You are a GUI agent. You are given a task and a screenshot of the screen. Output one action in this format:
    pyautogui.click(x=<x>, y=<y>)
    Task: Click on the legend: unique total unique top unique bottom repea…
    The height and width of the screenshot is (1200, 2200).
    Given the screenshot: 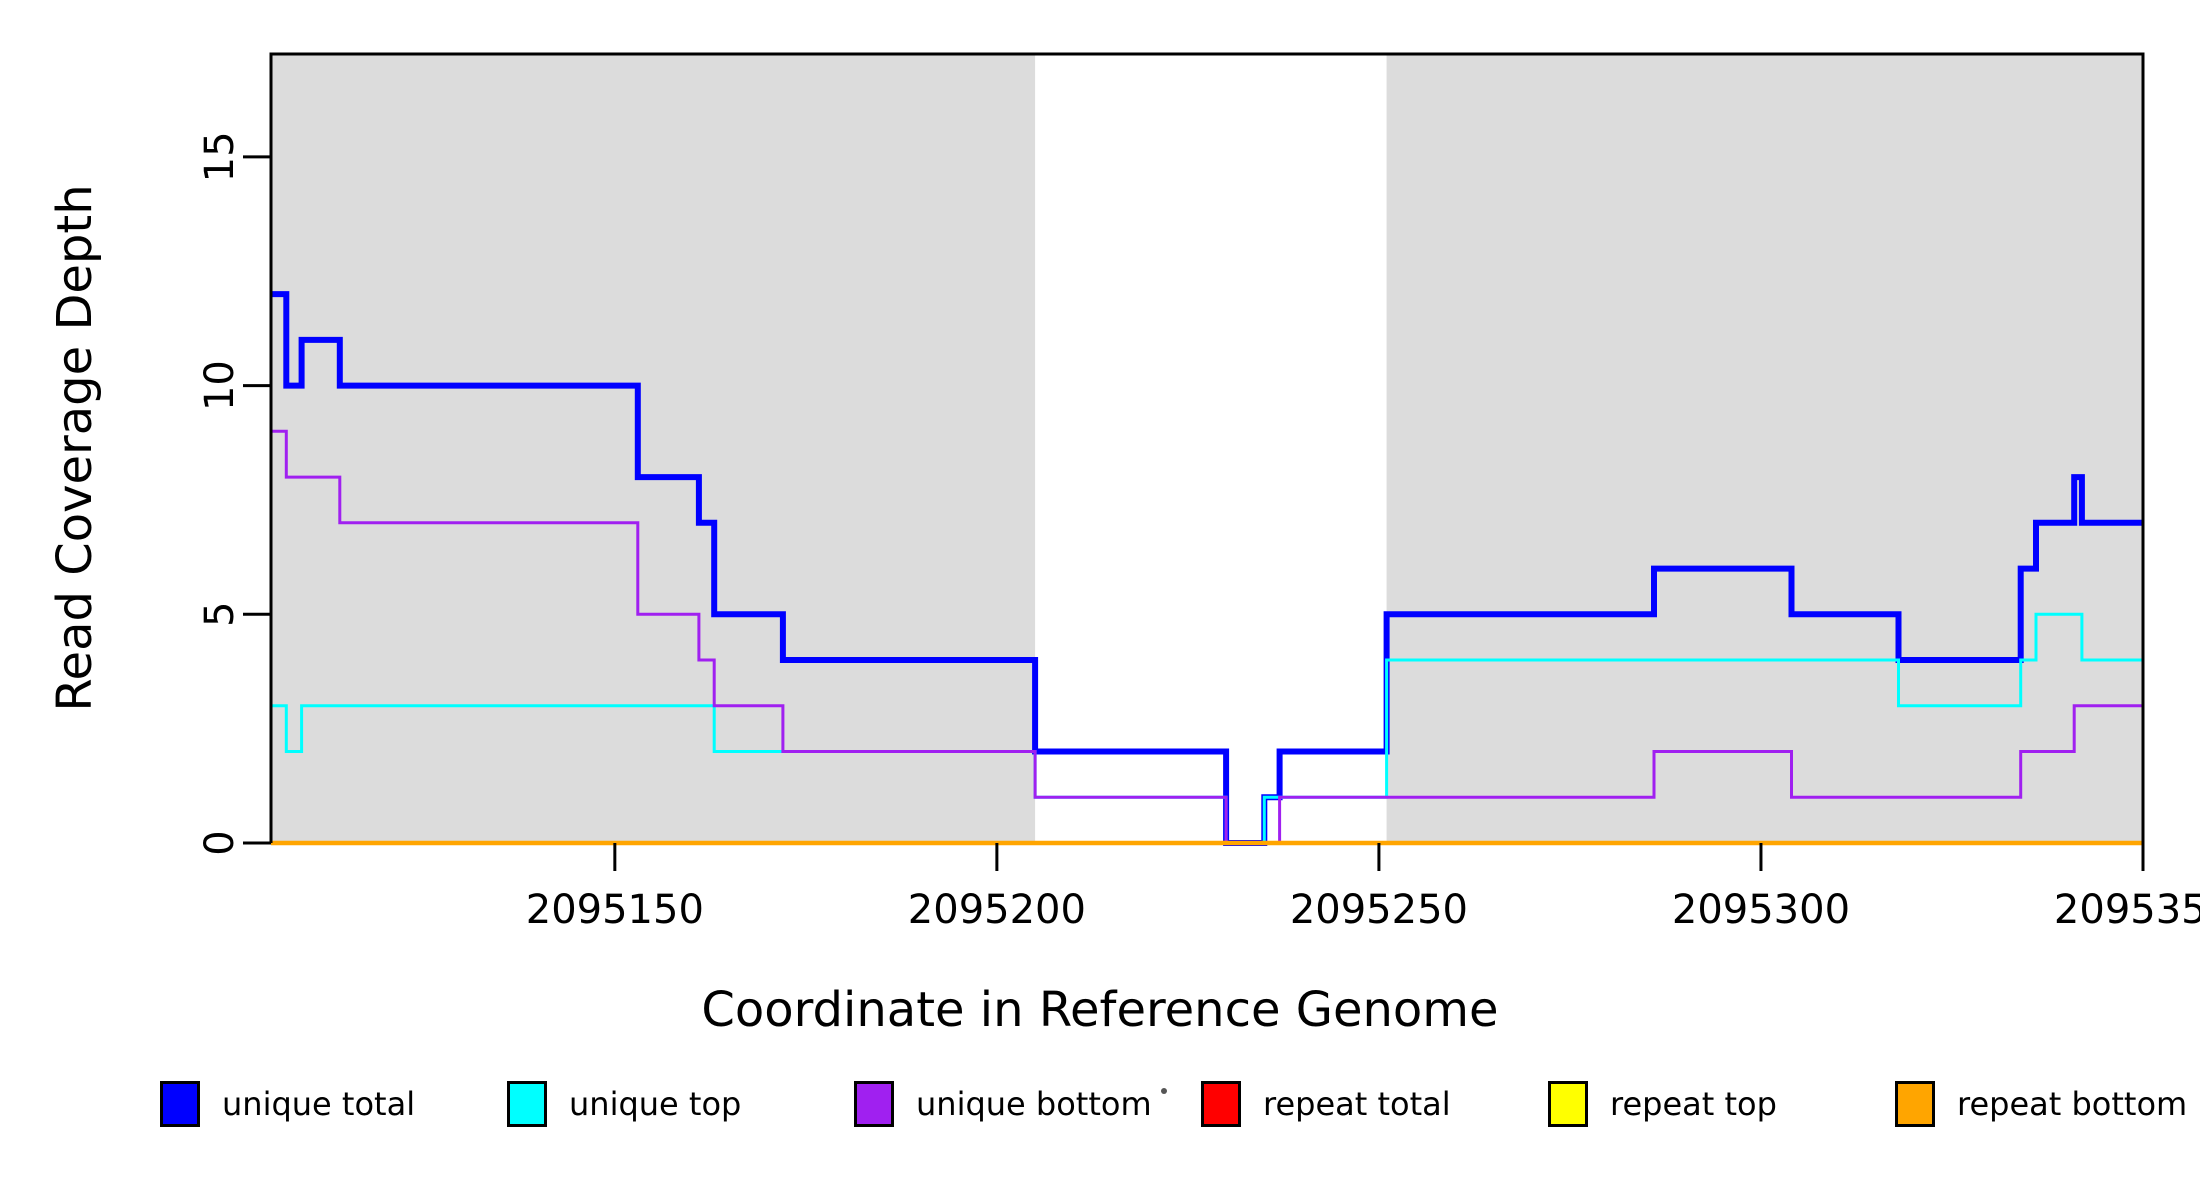 What is the action you would take?
    pyautogui.click(x=1100, y=1104)
    